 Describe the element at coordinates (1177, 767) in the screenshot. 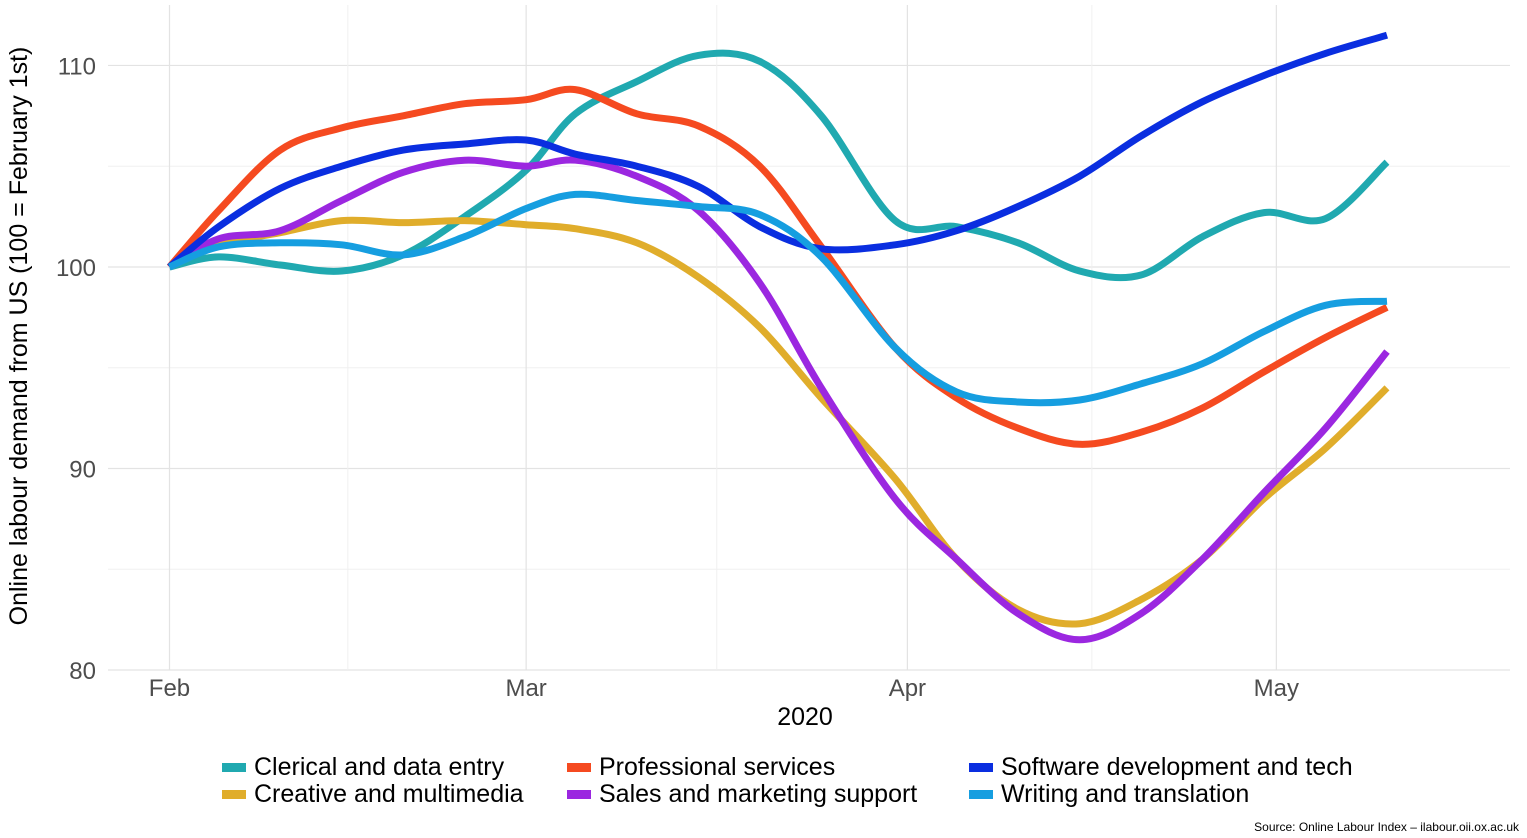

I see `legend-label: Software development and tech` at that location.